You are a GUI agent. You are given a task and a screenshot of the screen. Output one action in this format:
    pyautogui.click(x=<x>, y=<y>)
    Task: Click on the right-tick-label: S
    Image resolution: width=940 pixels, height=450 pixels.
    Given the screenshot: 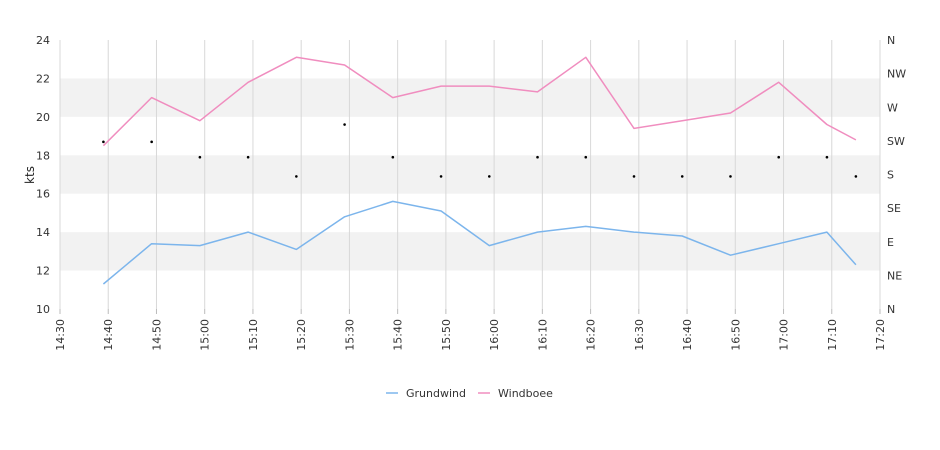 What is the action you would take?
    pyautogui.click(x=890, y=175)
    